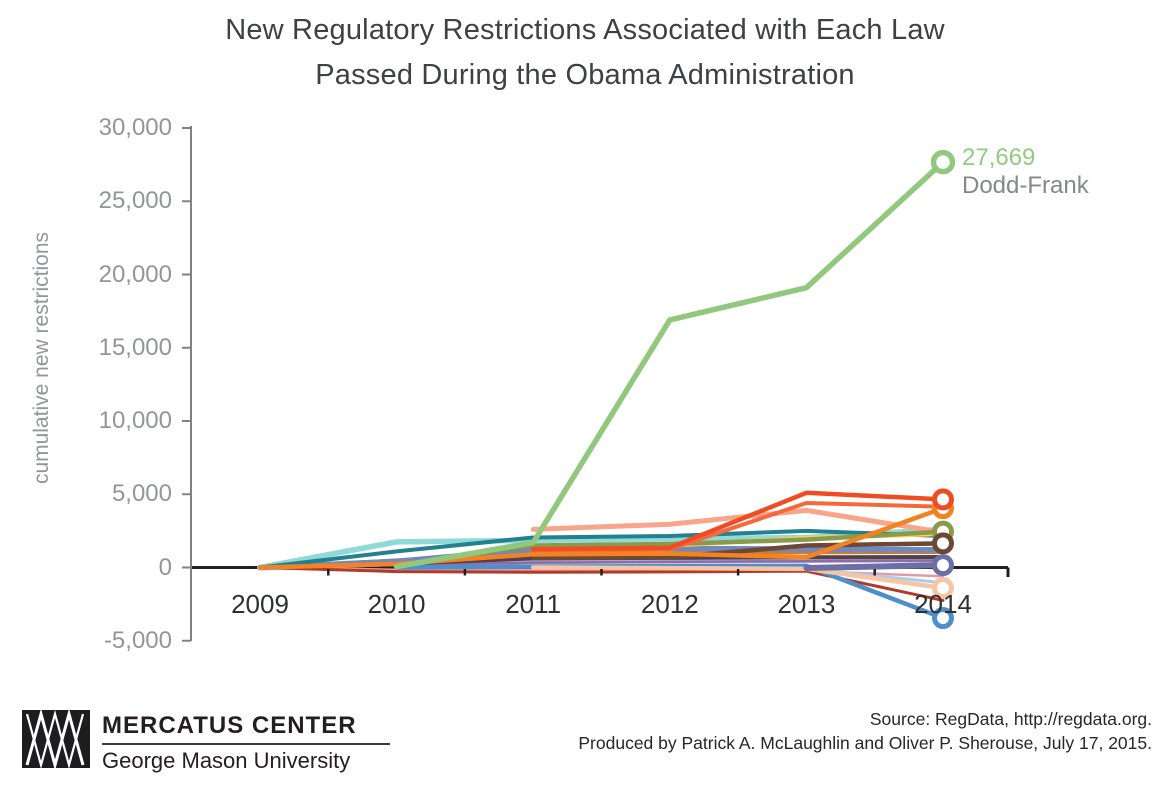 The width and height of the screenshot is (1170, 796). What do you see at coordinates (943, 543) in the screenshot?
I see `endpoint-marker-unlabeled-brown` at bounding box center [943, 543].